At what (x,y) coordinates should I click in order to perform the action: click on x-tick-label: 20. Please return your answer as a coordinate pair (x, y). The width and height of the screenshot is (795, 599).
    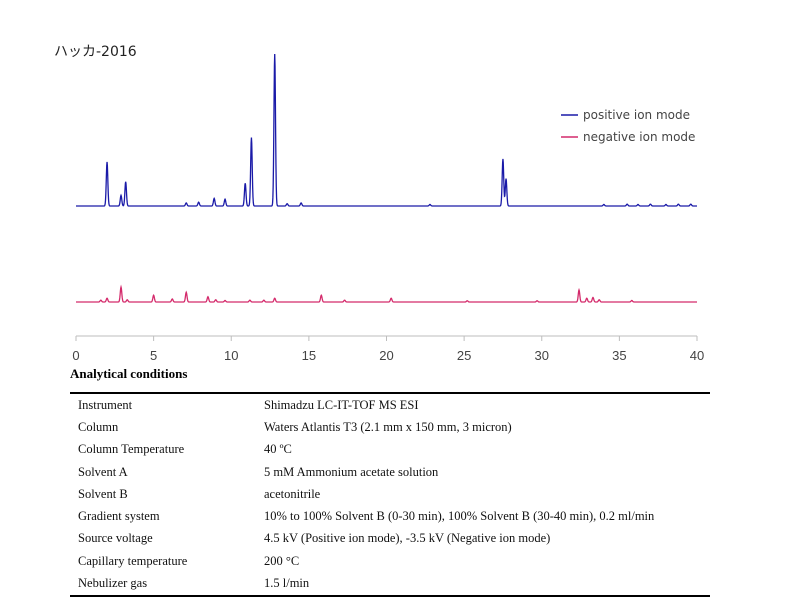
    Looking at the image, I should click on (386, 355).